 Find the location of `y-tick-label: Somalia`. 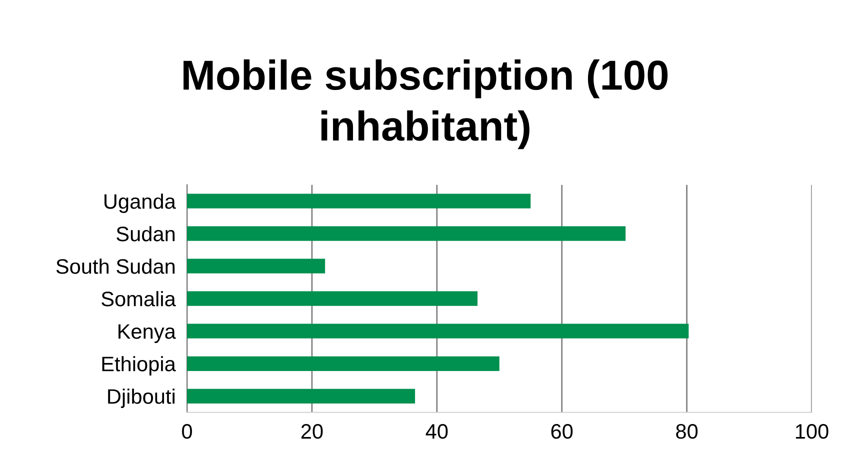

y-tick-label: Somalia is located at coordinates (139, 298).